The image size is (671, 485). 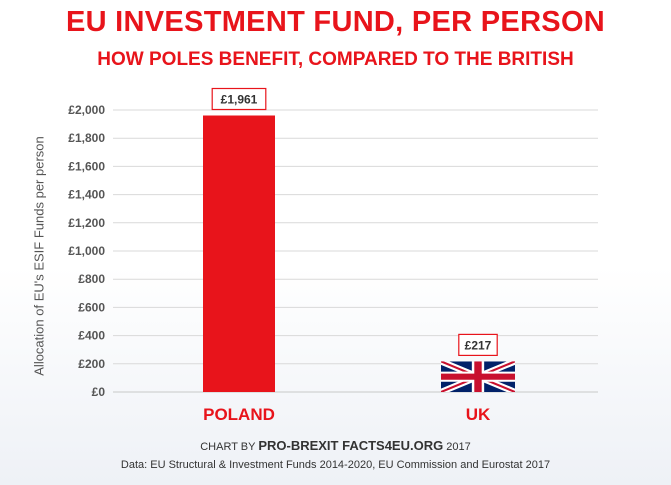 I want to click on y-tick-label: £1,400, so click(x=86, y=195).